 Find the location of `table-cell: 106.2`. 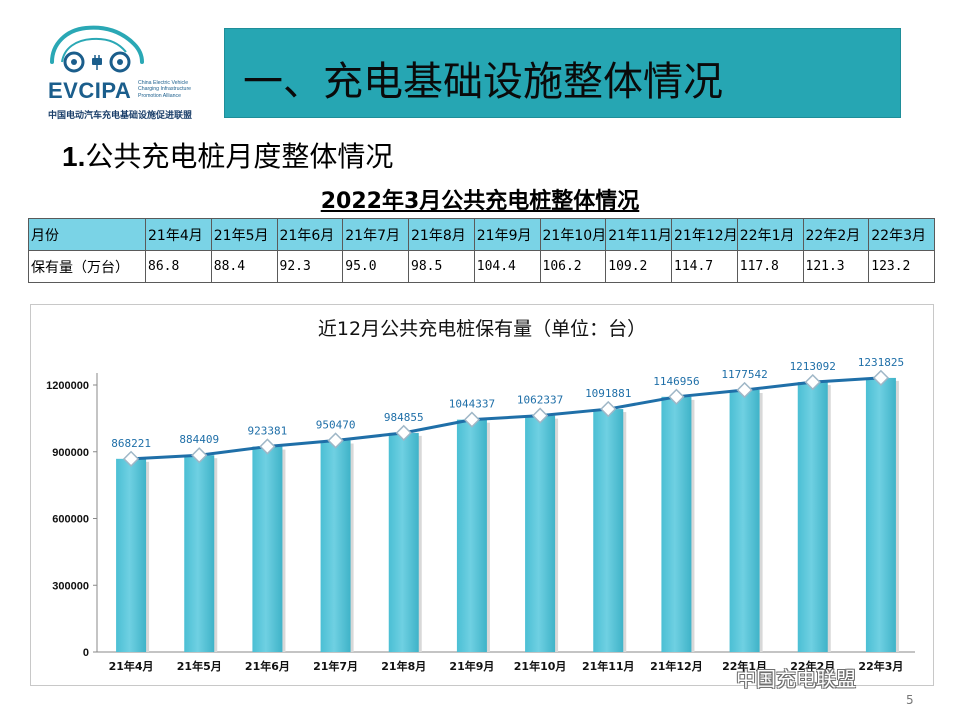

table-cell: 106.2 is located at coordinates (573, 266).